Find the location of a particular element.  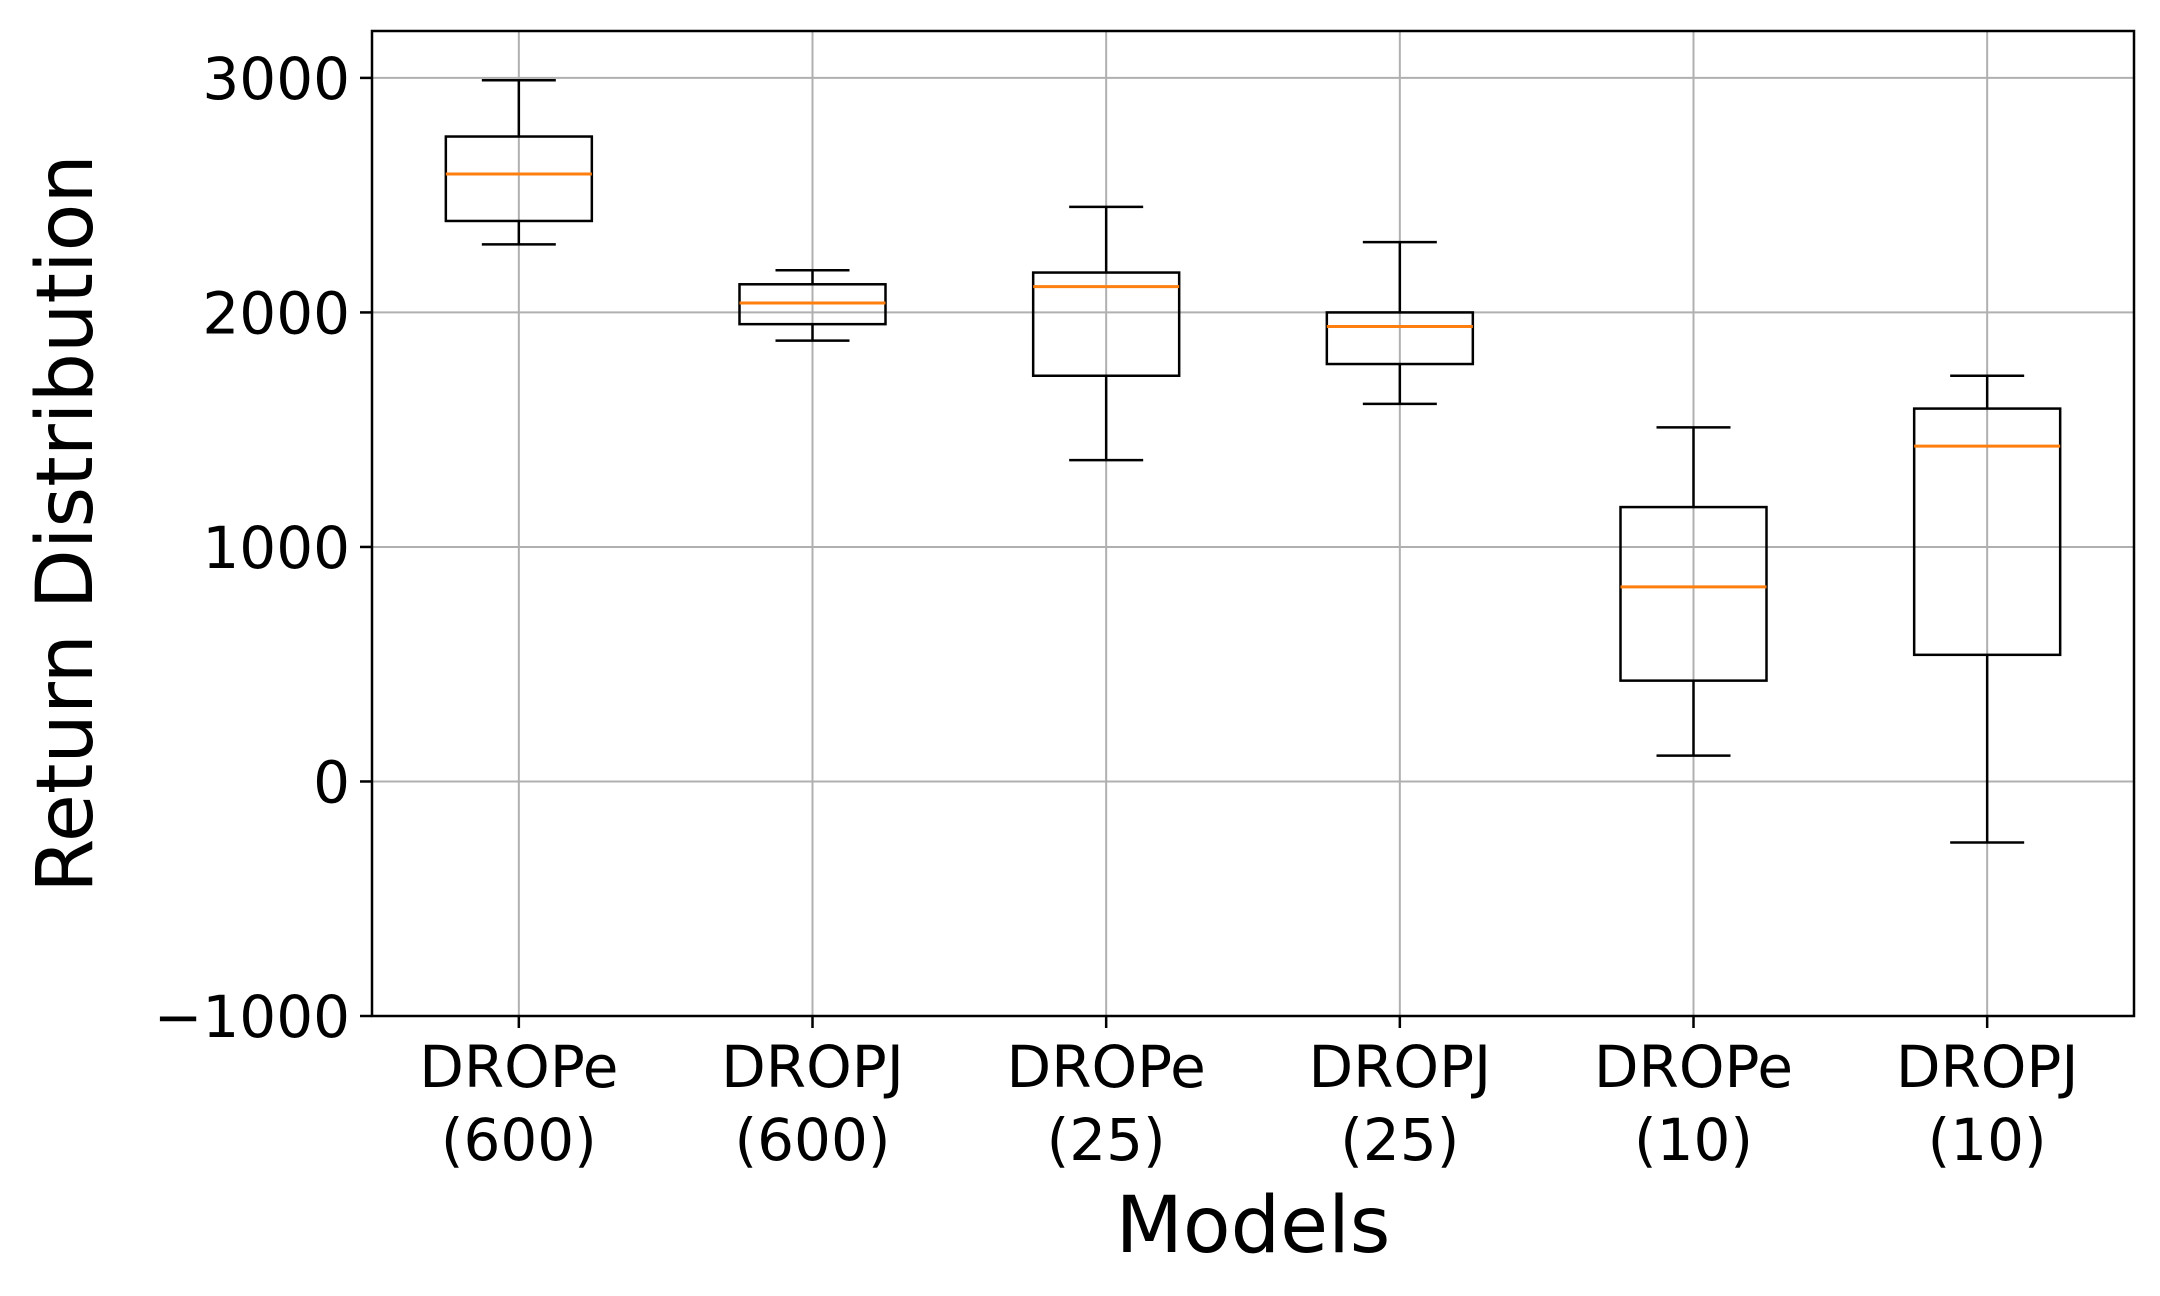

y-axis-ticks: −1000 0 1000 2000 3000 is located at coordinates (263, 548).